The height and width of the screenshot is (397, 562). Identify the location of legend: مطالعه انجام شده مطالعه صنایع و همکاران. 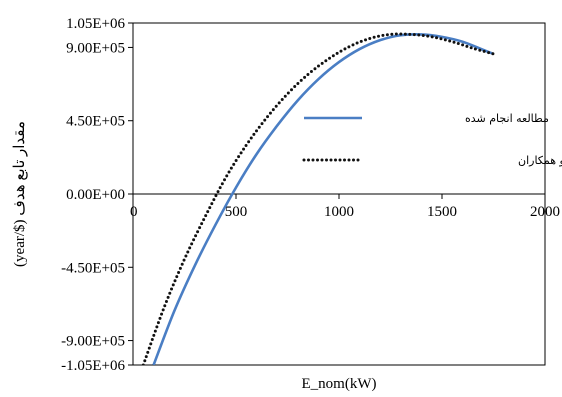
(432, 139).